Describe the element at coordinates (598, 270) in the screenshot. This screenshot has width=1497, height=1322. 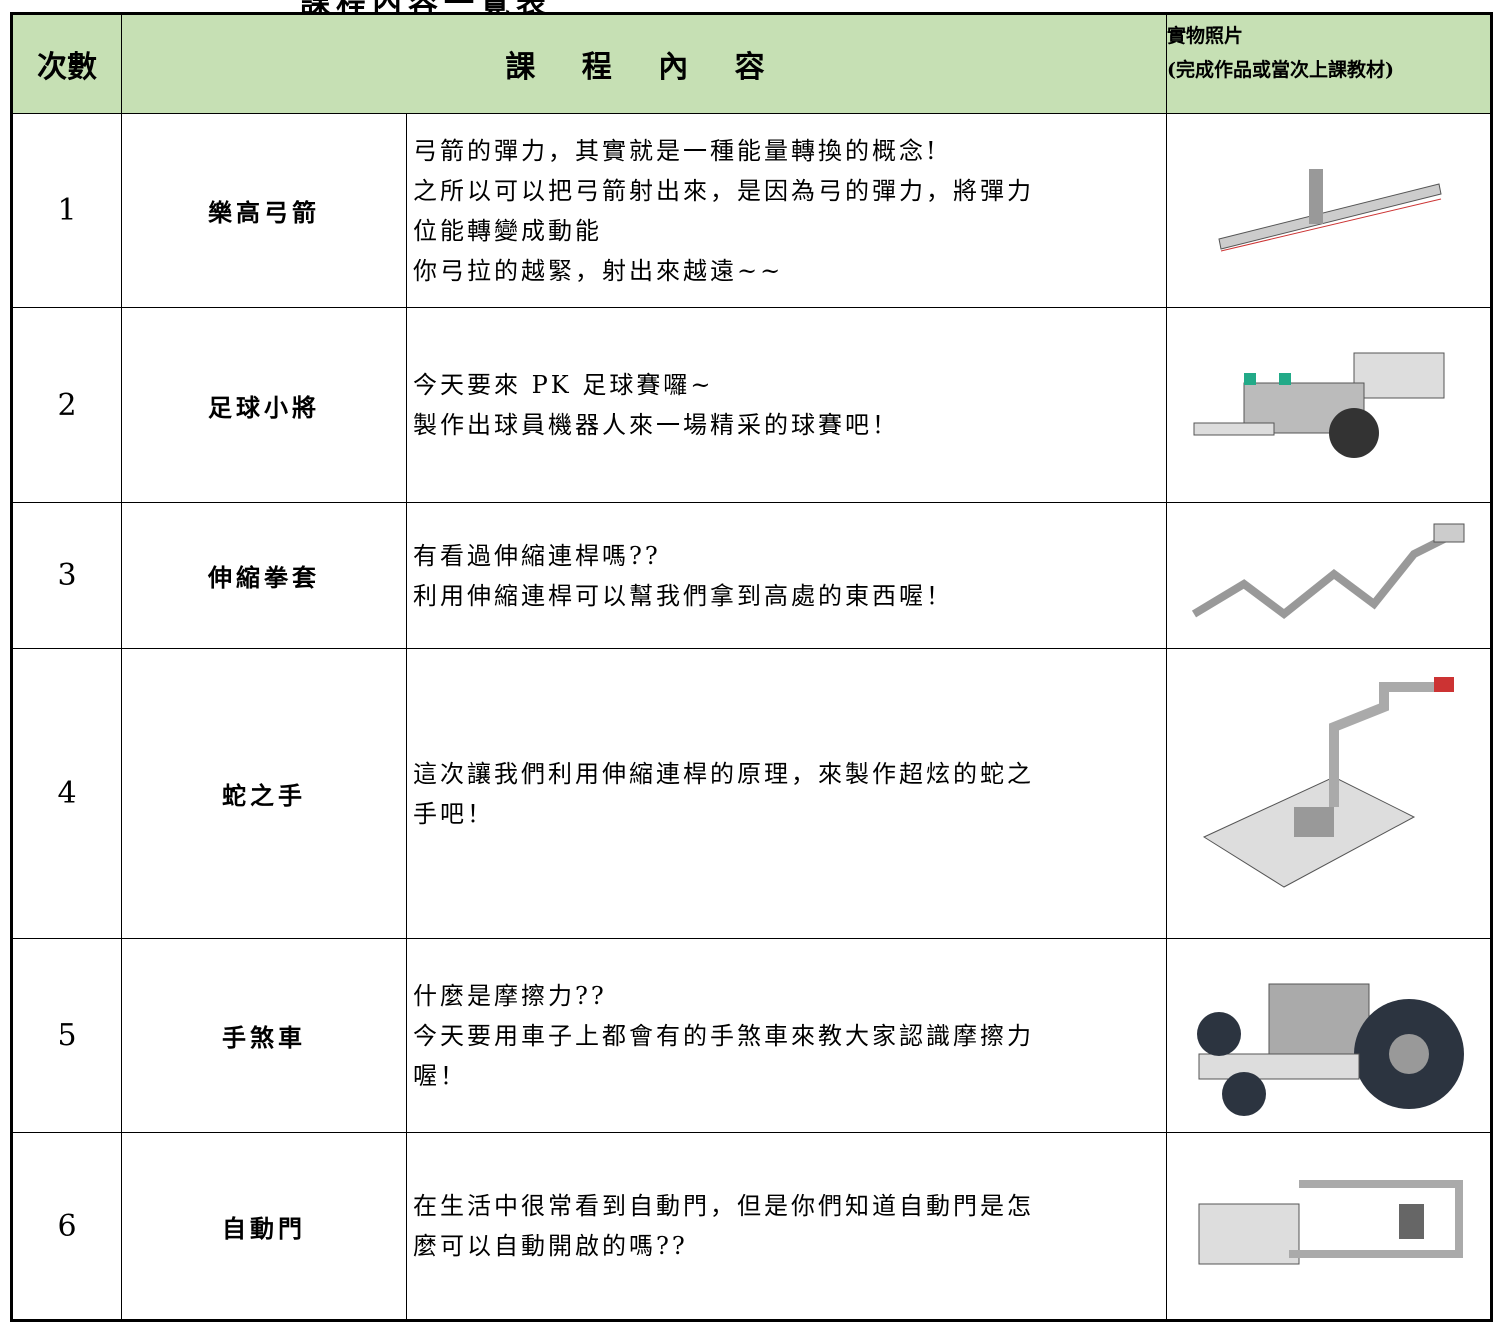
I see `description-line: 你弓拉的越緊，射出來越遠~~` at that location.